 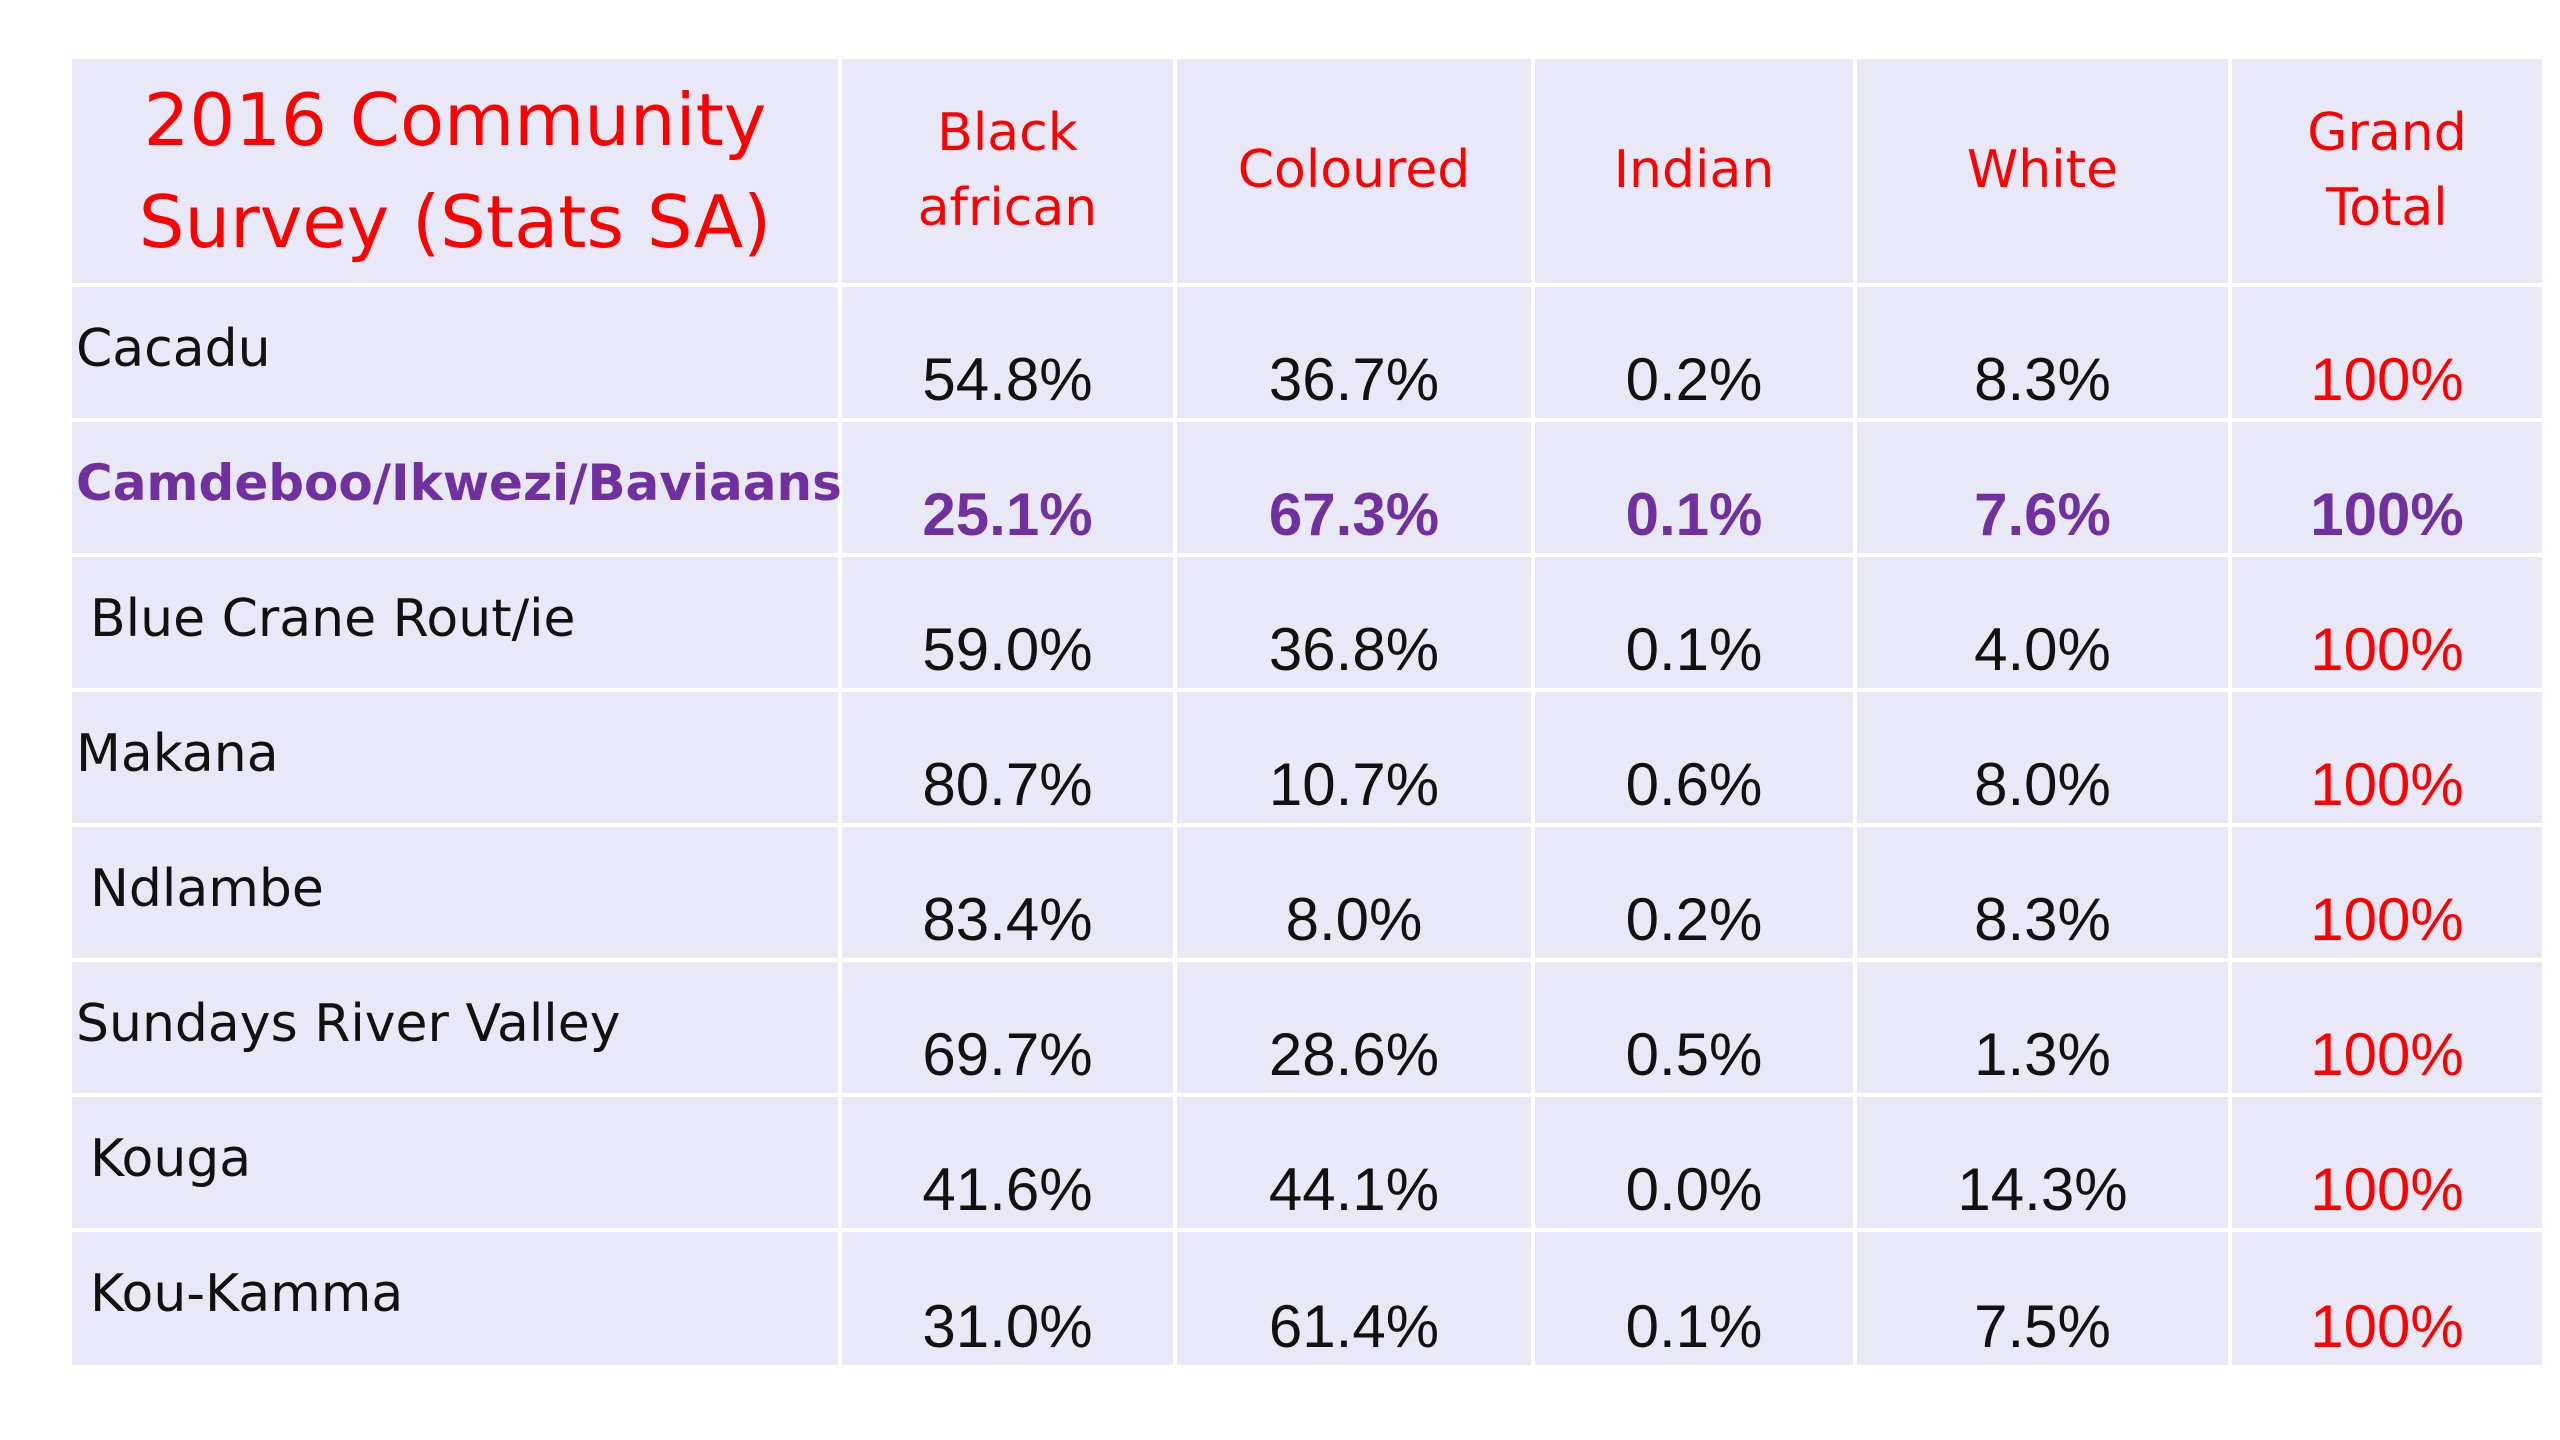 I want to click on column-header-line2: african, so click(x=1007, y=208).